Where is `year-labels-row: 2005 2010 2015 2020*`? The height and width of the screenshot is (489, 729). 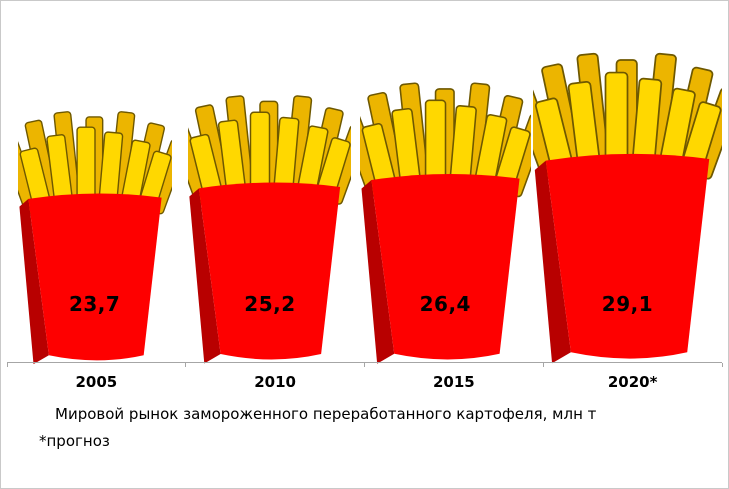 year-labels-row: 2005 2010 2015 2020* is located at coordinates (364, 382).